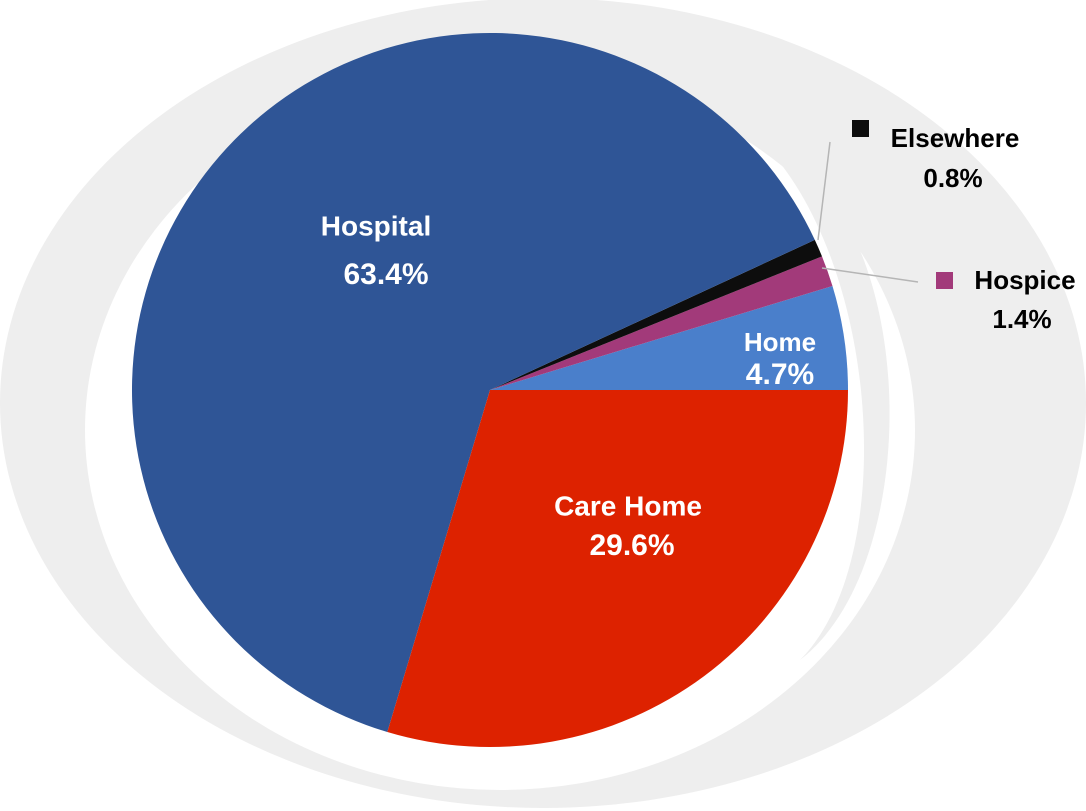 Image resolution: width=1086 pixels, height=811 pixels. I want to click on slice-value-home: 4.7%, so click(780, 374).